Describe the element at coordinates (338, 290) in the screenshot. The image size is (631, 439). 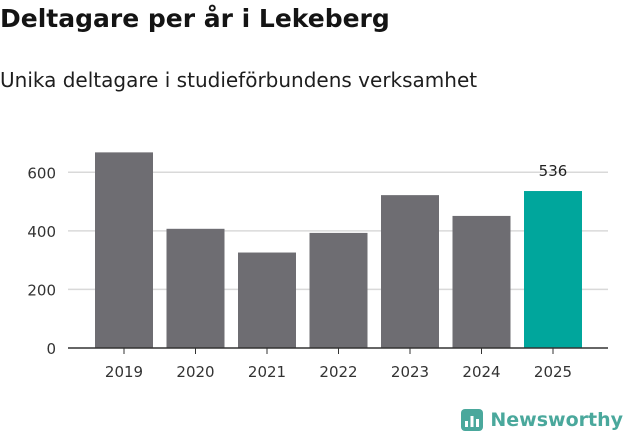
I see `bar-2022` at that location.